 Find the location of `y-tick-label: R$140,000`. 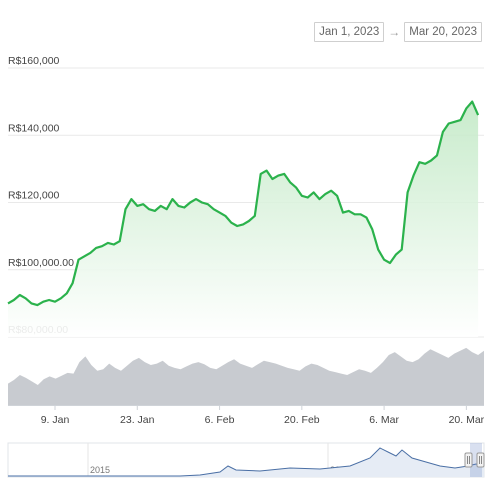

y-tick-label: R$140,000 is located at coordinates (34, 128).